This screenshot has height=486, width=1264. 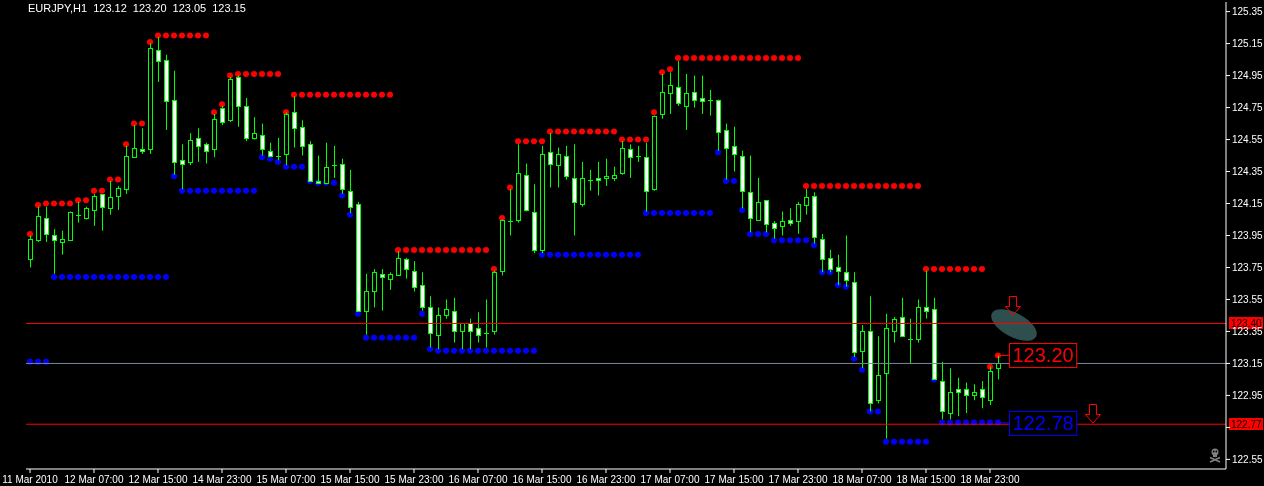 What do you see at coordinates (1248, 172) in the screenshot?
I see `y-tick-label: 124.35` at bounding box center [1248, 172].